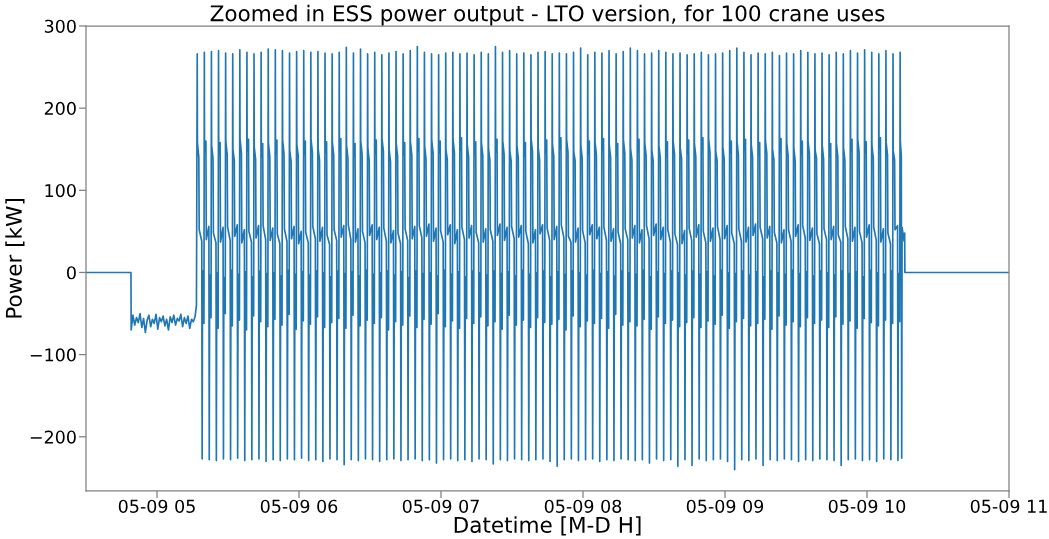 This screenshot has width=1049, height=539. What do you see at coordinates (547, 526) in the screenshot?
I see `x-axis-title: Datetime [M-D H]` at bounding box center [547, 526].